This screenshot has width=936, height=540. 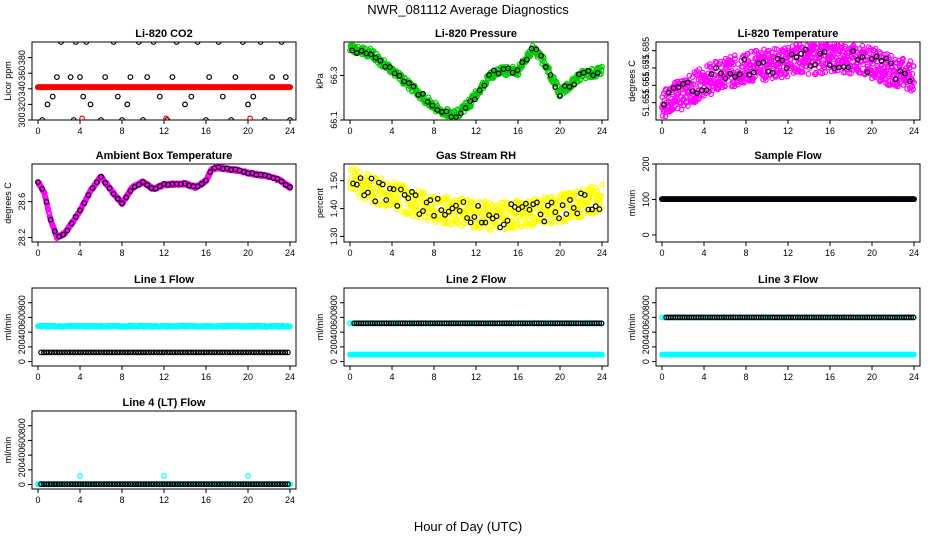 What do you see at coordinates (602, 131) in the screenshot?
I see `x-tick-label: 24` at bounding box center [602, 131].